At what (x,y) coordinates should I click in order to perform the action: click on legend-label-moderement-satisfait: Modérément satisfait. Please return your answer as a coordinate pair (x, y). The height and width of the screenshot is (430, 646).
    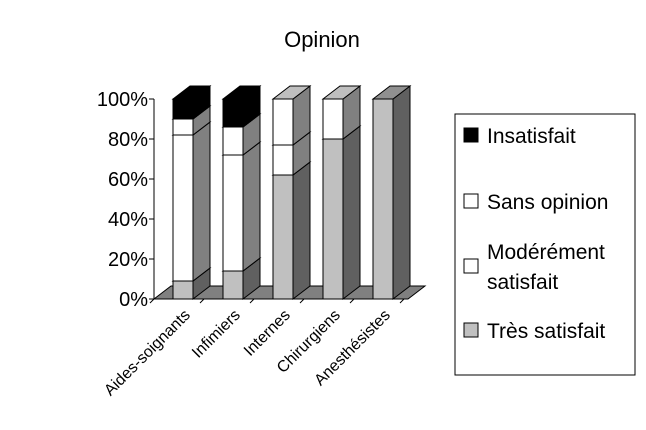
    Looking at the image, I should click on (546, 267).